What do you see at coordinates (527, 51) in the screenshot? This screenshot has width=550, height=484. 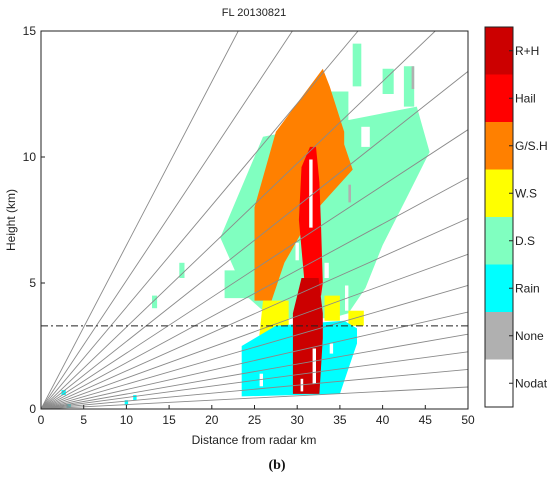 I see `colorbar-label-0: R+H` at bounding box center [527, 51].